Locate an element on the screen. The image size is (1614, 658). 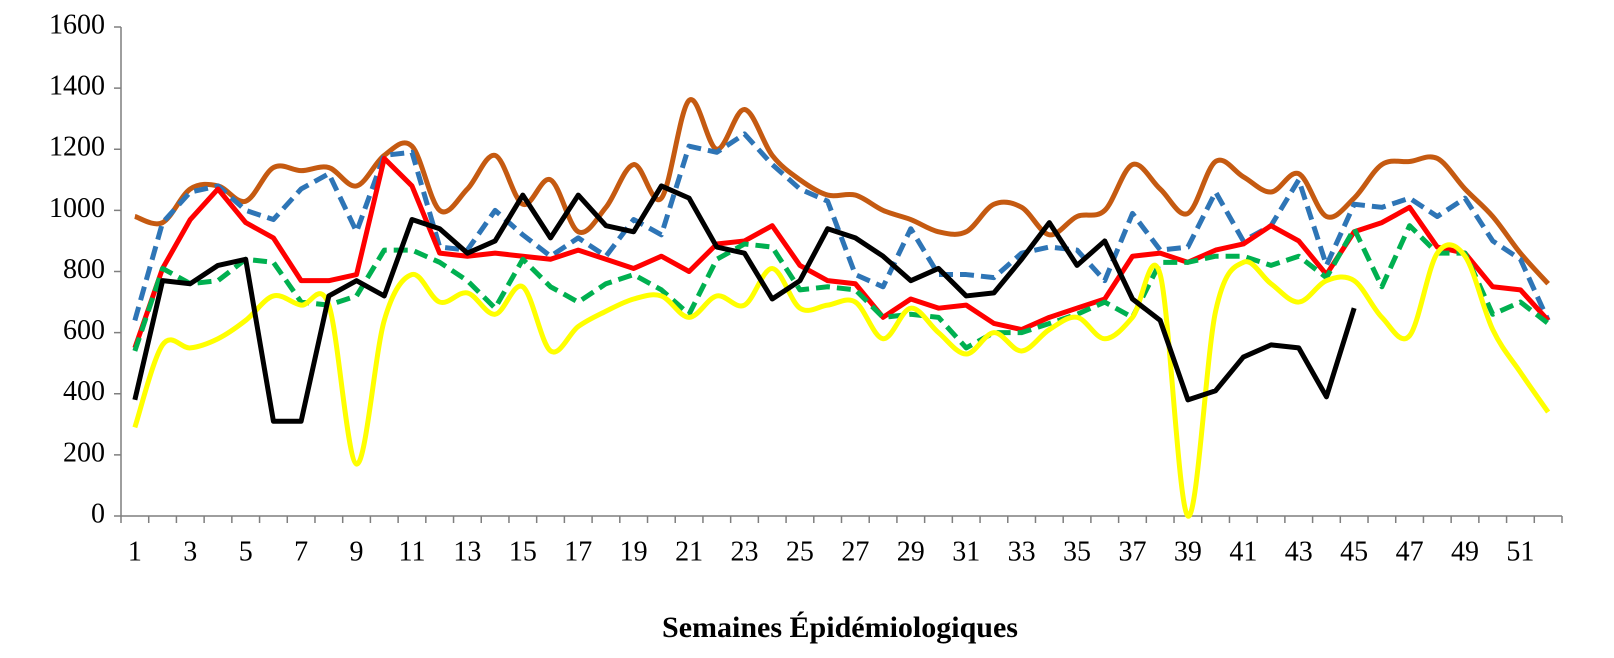
y-tick-label: 200 is located at coordinates (84, 452).